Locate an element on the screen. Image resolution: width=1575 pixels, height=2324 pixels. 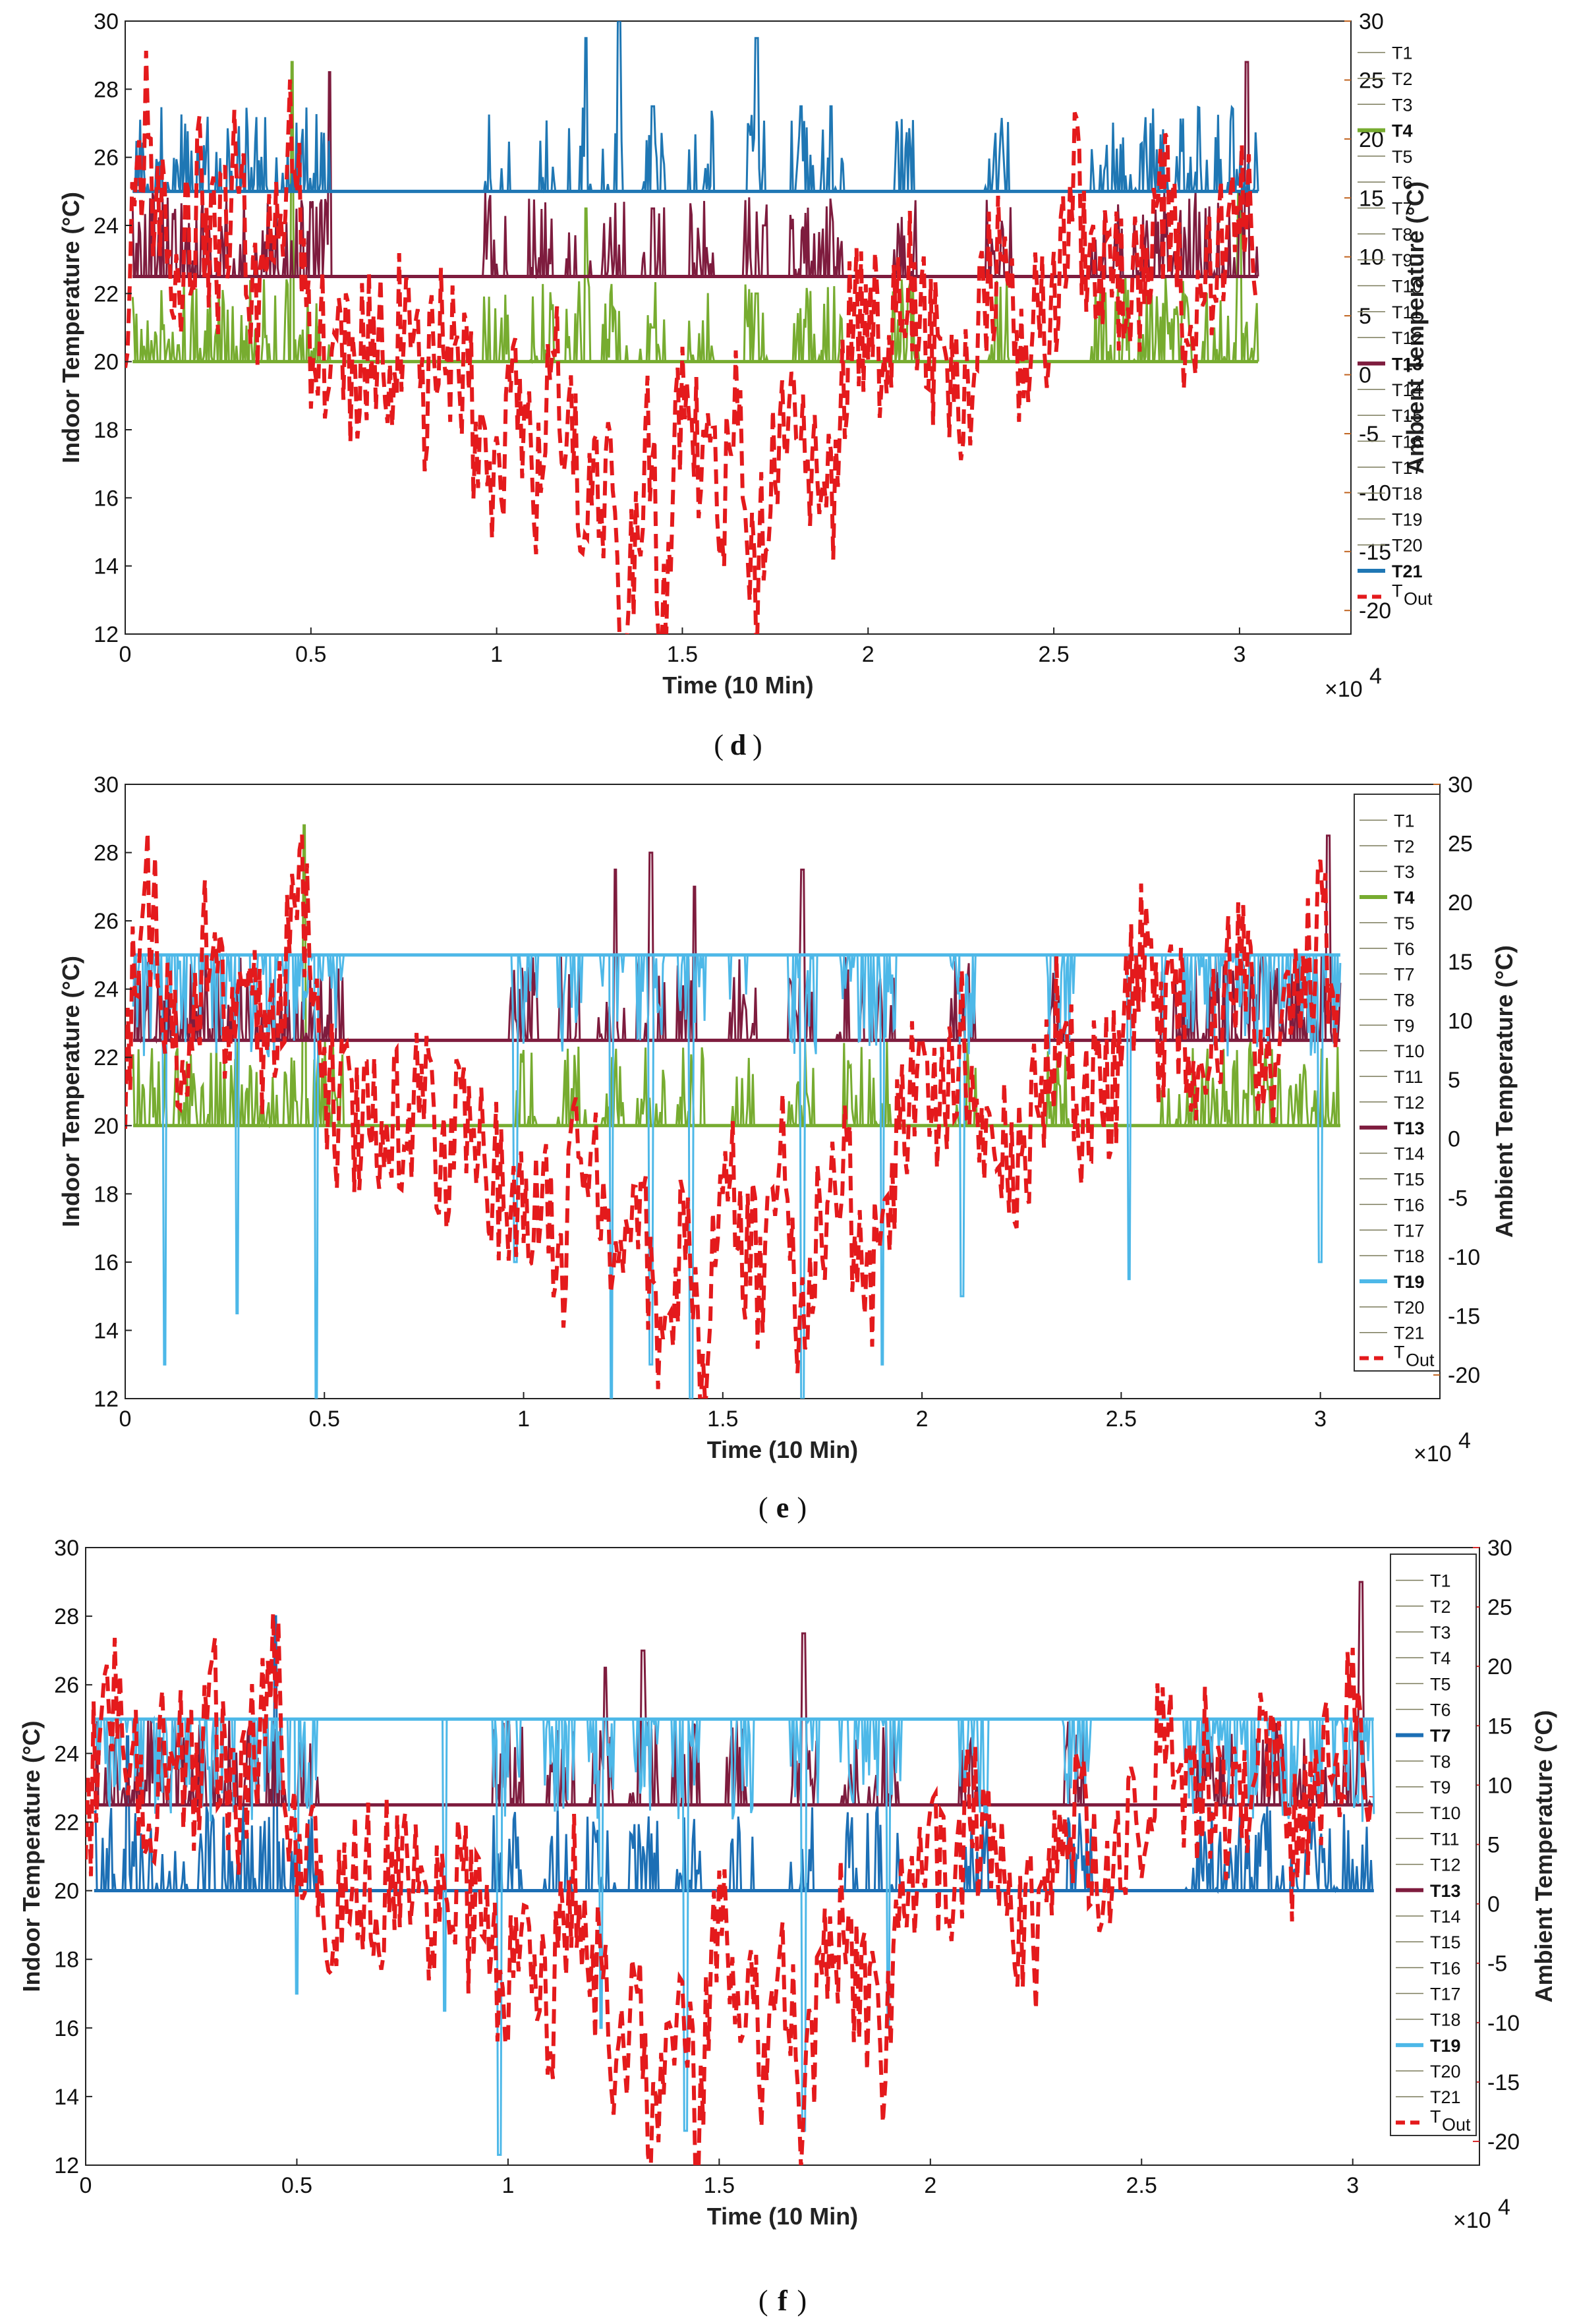
caption-letter: d is located at coordinates (738, 745).